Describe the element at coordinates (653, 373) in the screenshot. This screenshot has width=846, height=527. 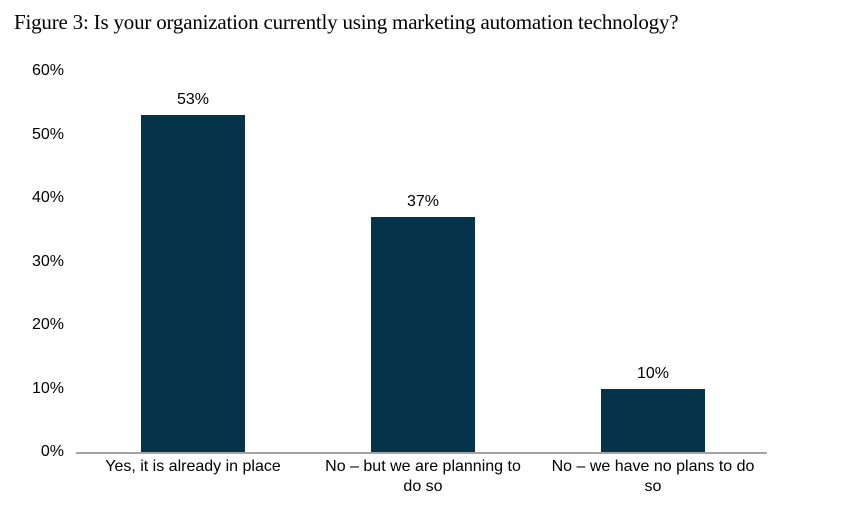
I see `bar-value-label: 10%` at that location.